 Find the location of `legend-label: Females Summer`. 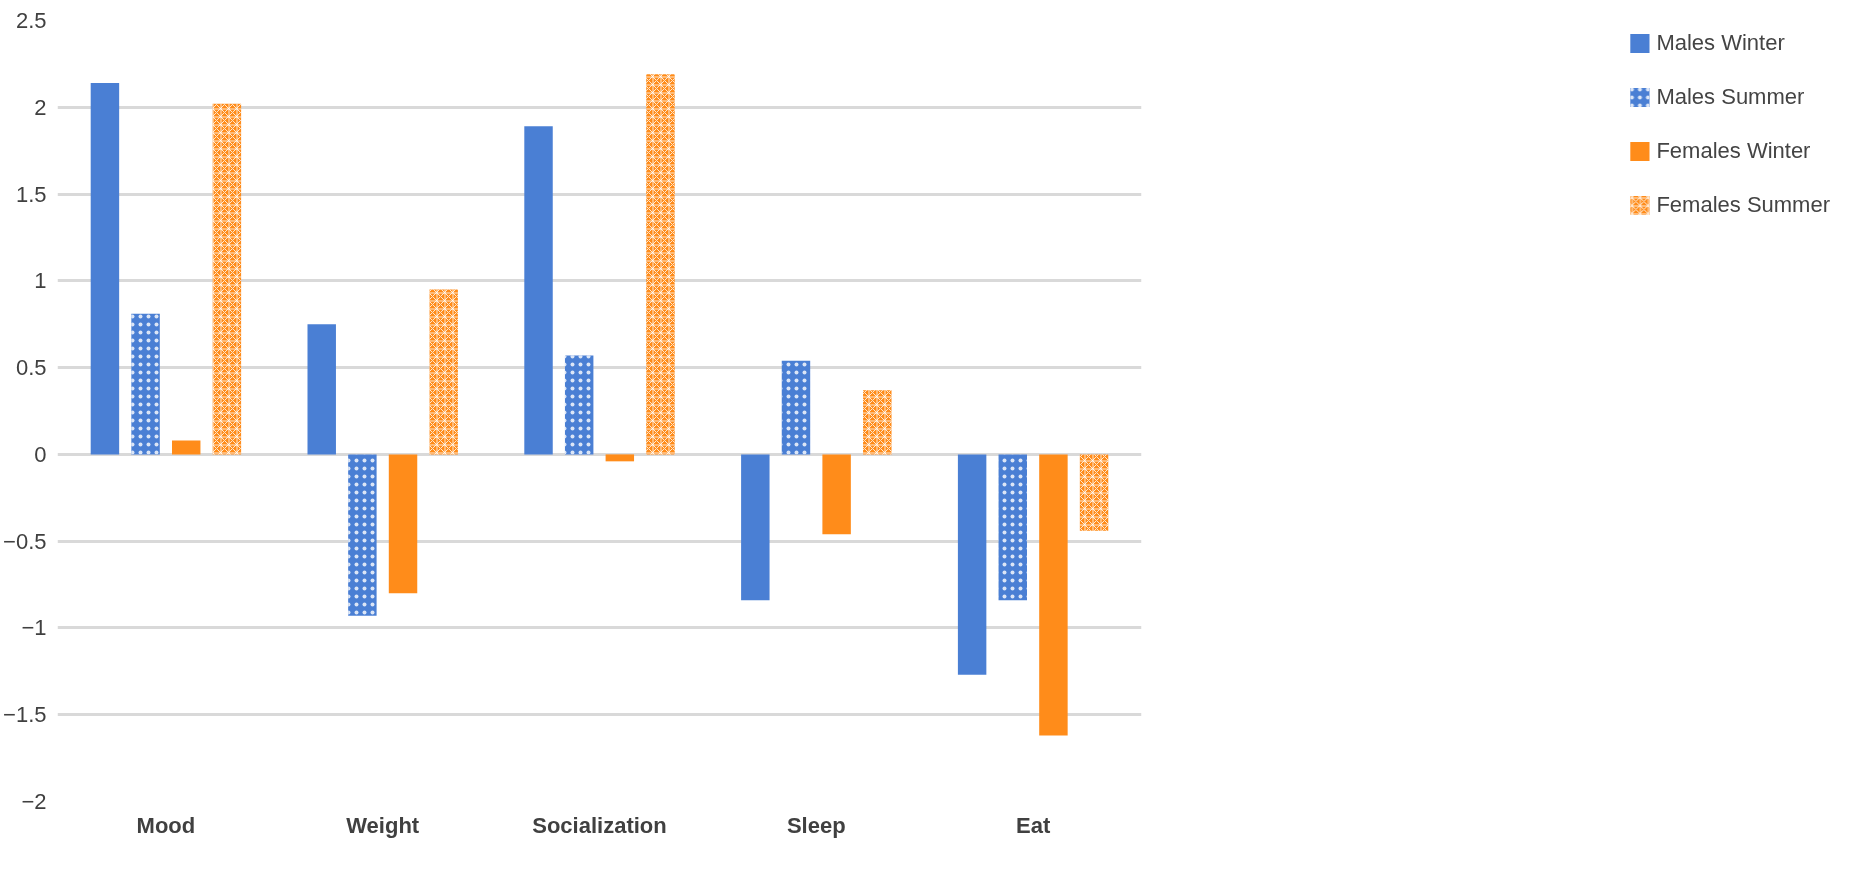

legend-label: Females Summer is located at coordinates (1743, 205).